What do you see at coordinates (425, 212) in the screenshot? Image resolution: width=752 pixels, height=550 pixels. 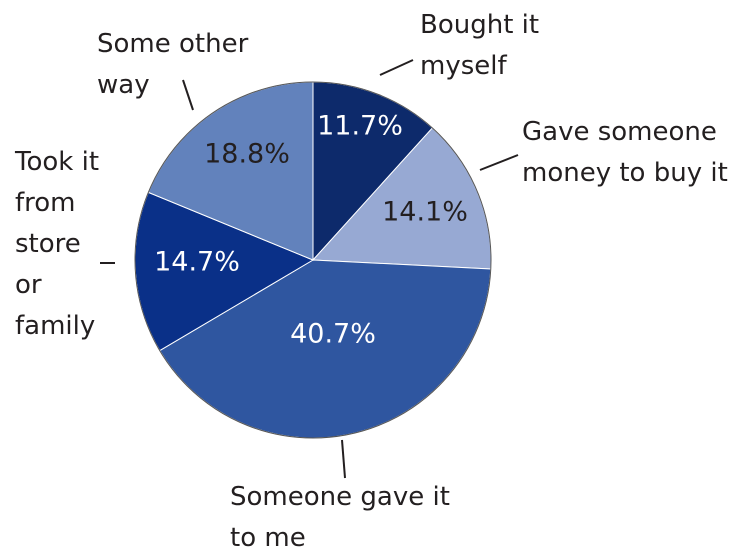 I see `value-label: 14.1%` at bounding box center [425, 212].